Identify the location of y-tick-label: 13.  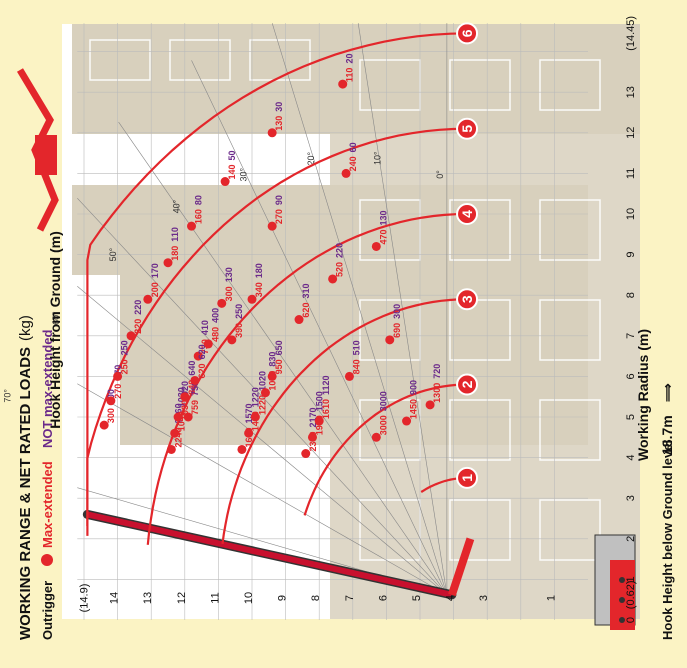
(148, 598).